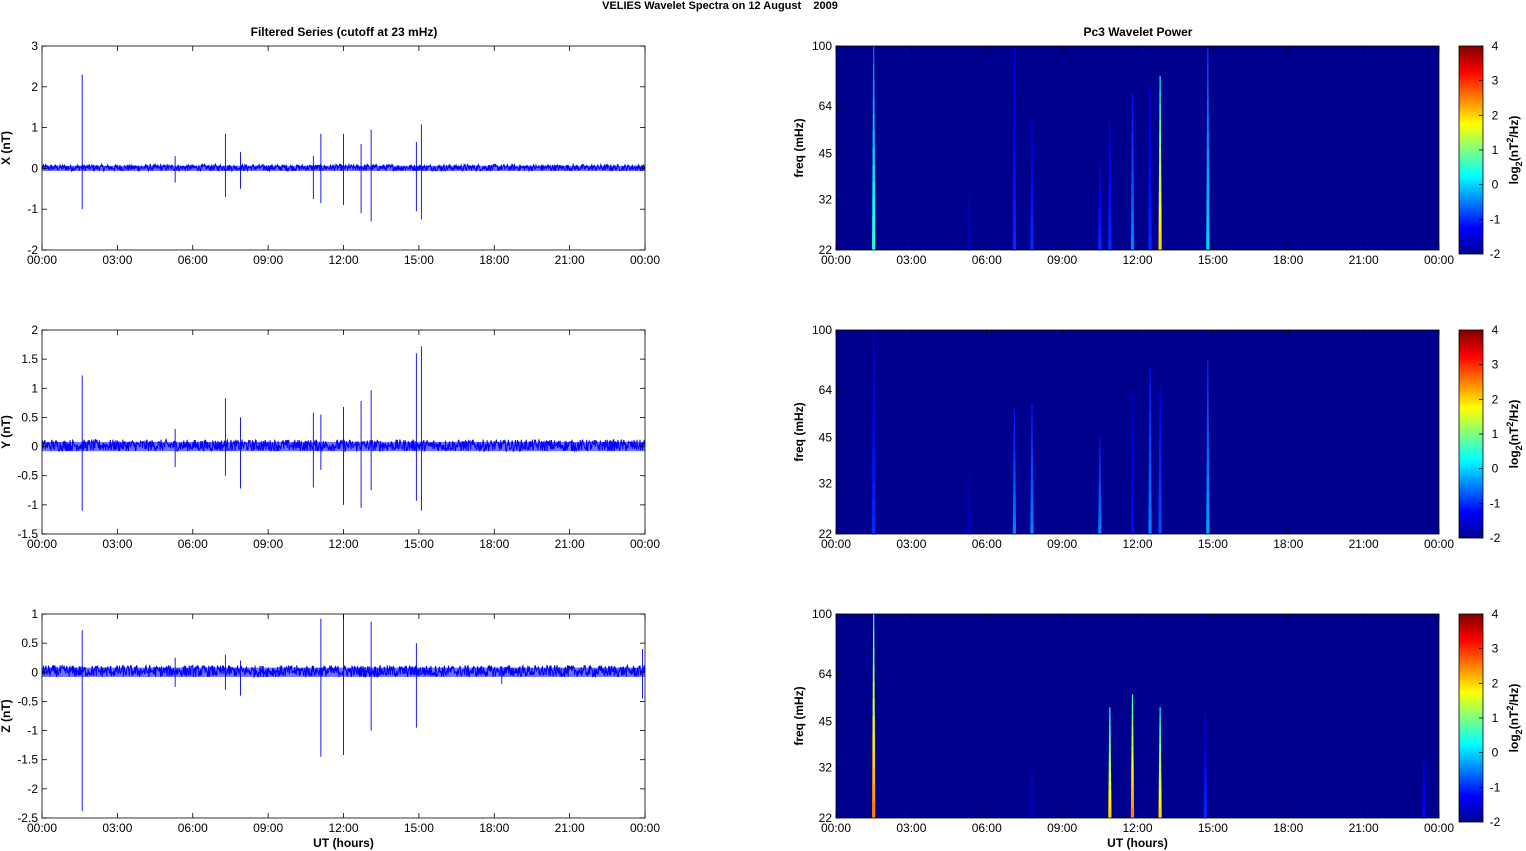 This screenshot has width=1526, height=851. I want to click on y-tick-label: 0, so click(34, 168).